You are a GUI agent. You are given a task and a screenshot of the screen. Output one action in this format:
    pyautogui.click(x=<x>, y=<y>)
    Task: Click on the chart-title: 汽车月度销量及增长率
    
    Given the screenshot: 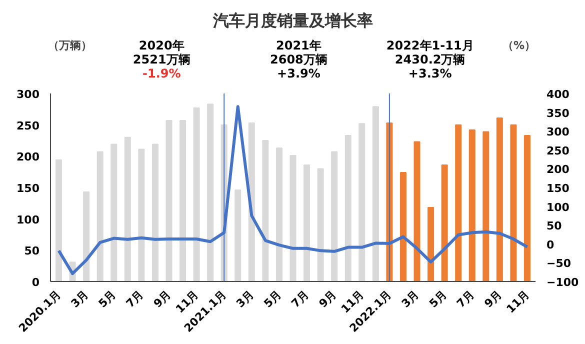 What is the action you would take?
    pyautogui.click(x=292, y=20)
    